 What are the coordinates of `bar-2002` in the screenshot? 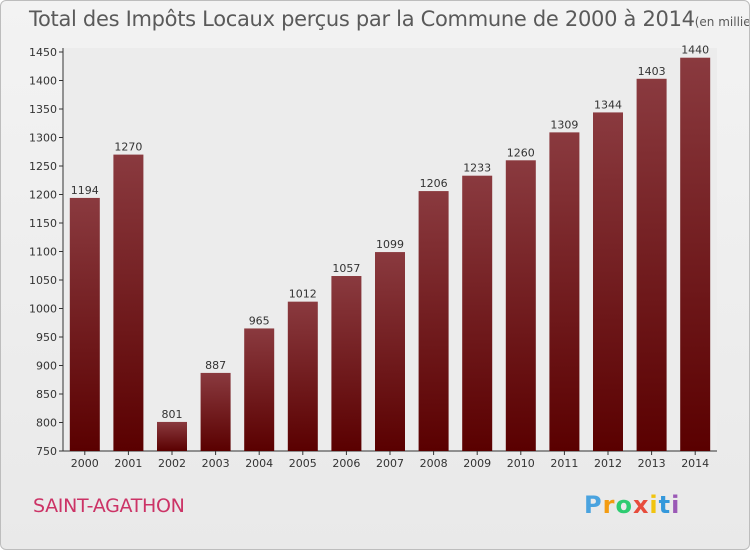 It's located at (172, 436).